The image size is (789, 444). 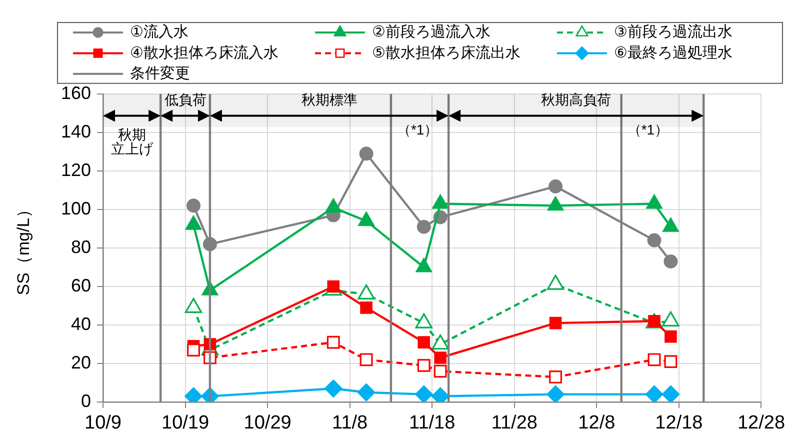 I want to click on band-label: 低負荷, so click(x=185, y=100).